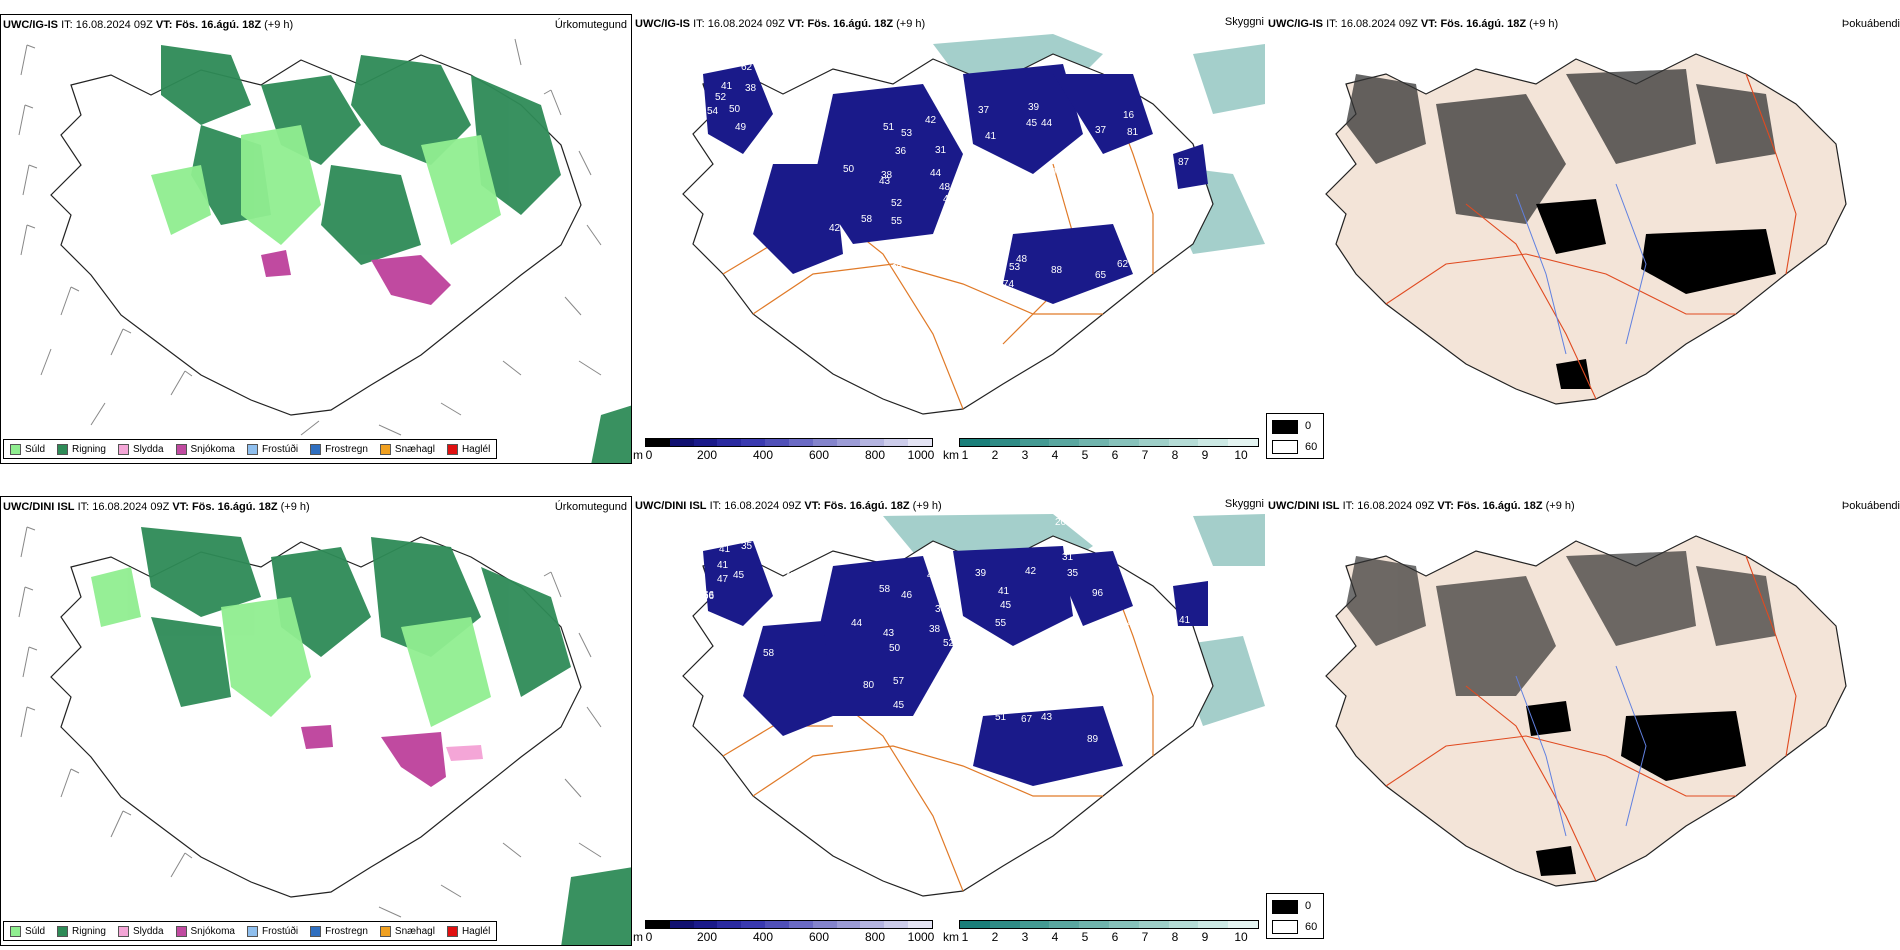  Describe the element at coordinates (1295, 436) in the screenshot. I see `fog-legend-igis: 0 60` at that location.